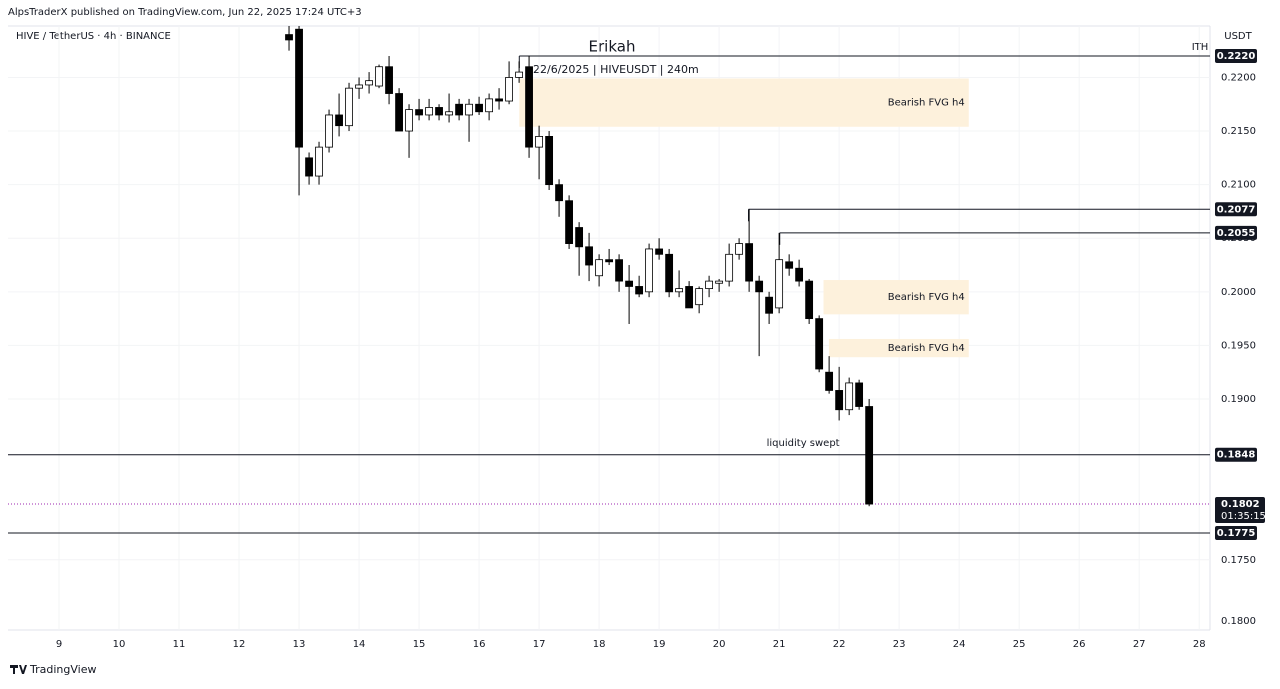  What do you see at coordinates (179, 644) in the screenshot?
I see `x-tick-label: 11` at bounding box center [179, 644].